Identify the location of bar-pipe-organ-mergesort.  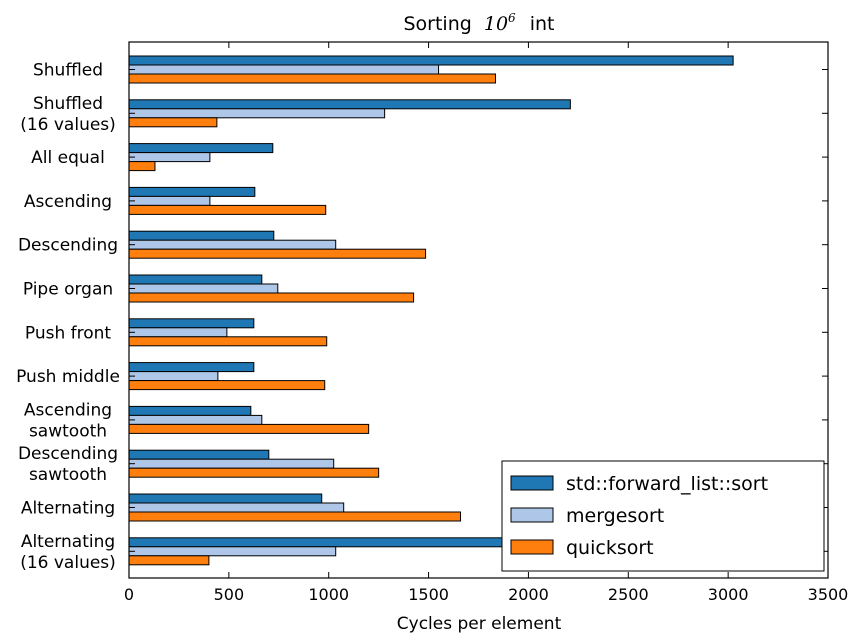
(203, 288).